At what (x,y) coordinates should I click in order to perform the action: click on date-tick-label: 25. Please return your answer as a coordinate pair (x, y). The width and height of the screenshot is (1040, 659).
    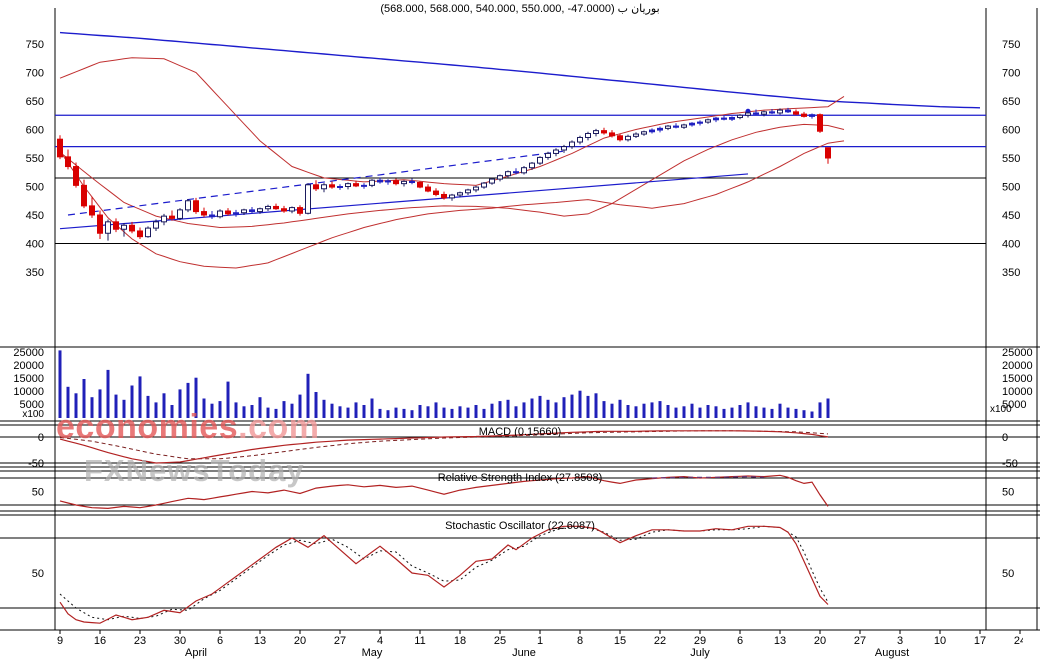
    Looking at the image, I should click on (500, 641).